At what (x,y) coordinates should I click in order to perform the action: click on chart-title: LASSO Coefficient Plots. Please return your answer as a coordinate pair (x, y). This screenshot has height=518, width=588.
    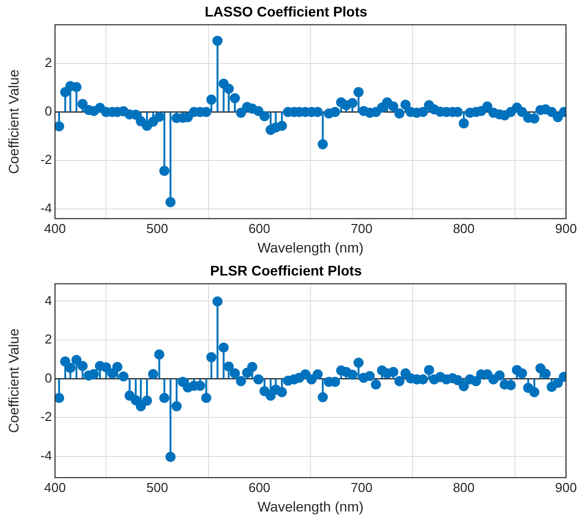
    Looking at the image, I should click on (286, 11).